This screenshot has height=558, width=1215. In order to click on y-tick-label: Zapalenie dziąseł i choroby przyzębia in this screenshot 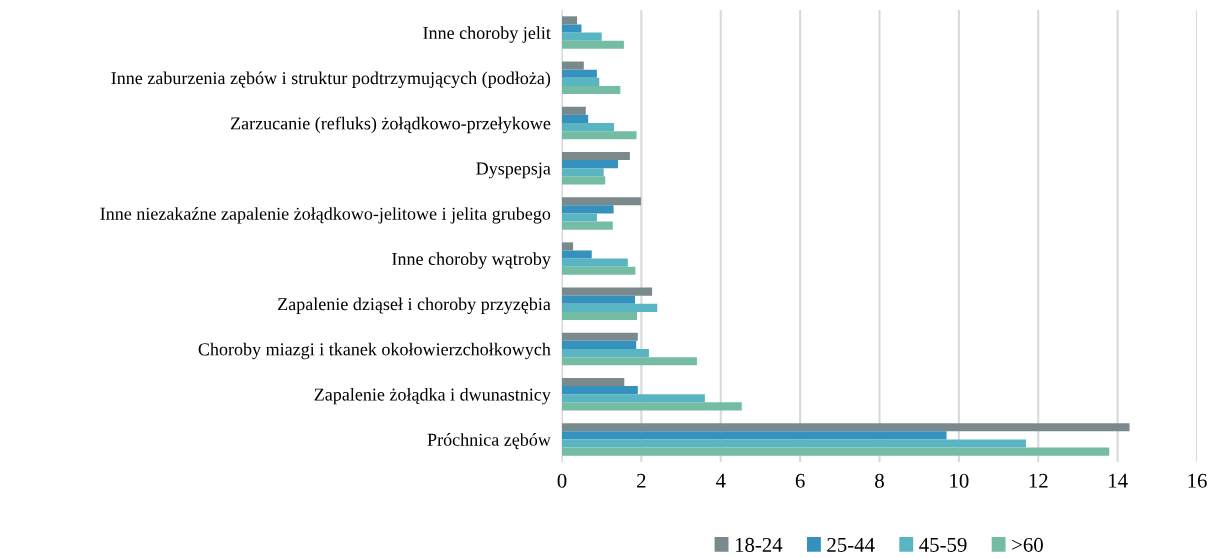, I will do `click(414, 305)`.